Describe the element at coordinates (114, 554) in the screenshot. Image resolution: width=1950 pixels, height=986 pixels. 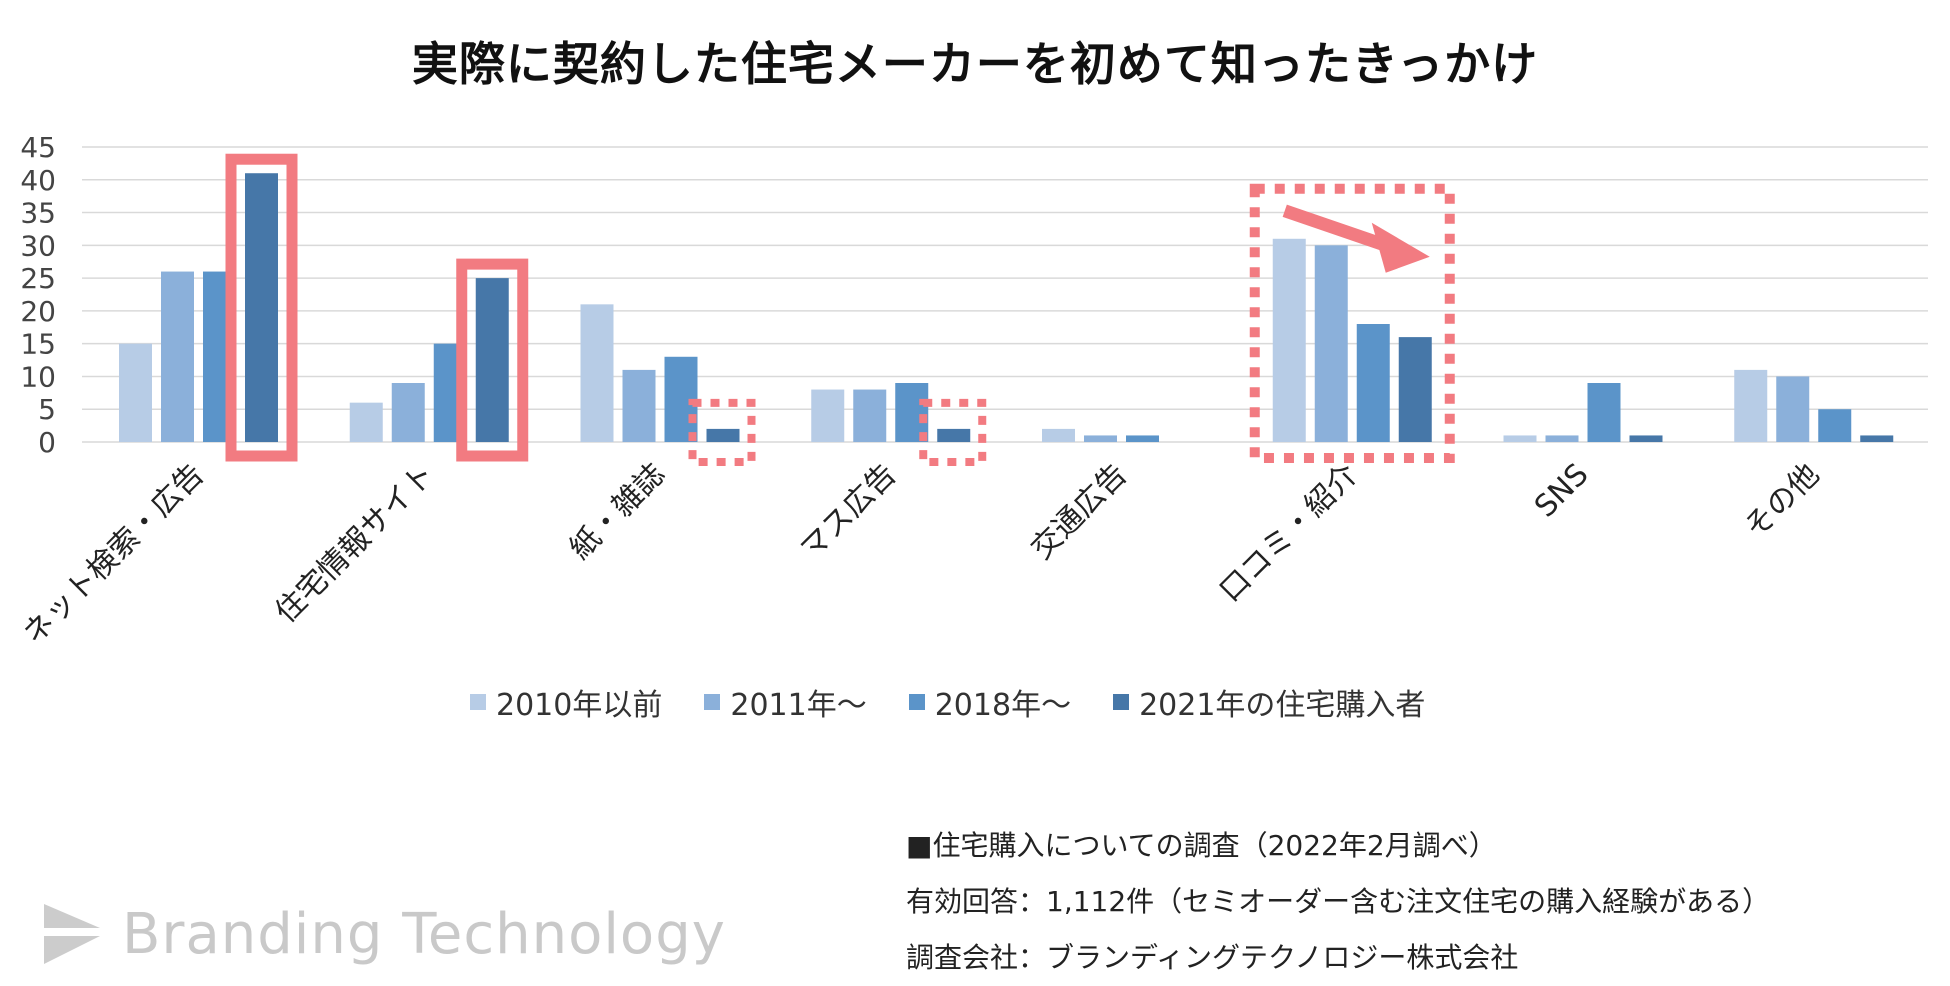
I see `x-tick-label: ネット検索・広告` at that location.